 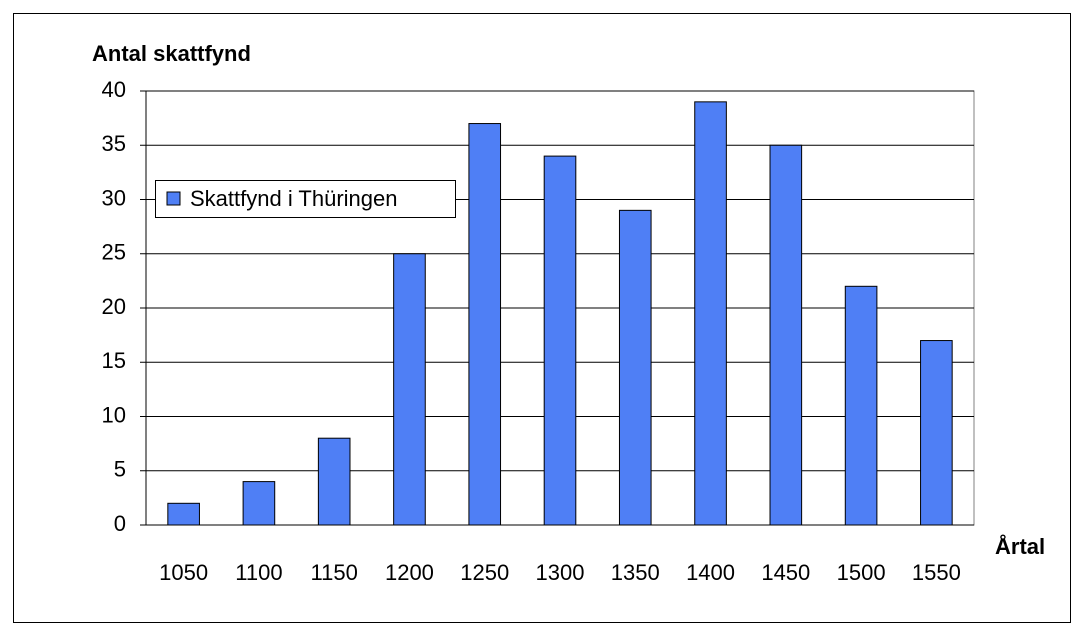 I want to click on legend-swatch, so click(x=173, y=198).